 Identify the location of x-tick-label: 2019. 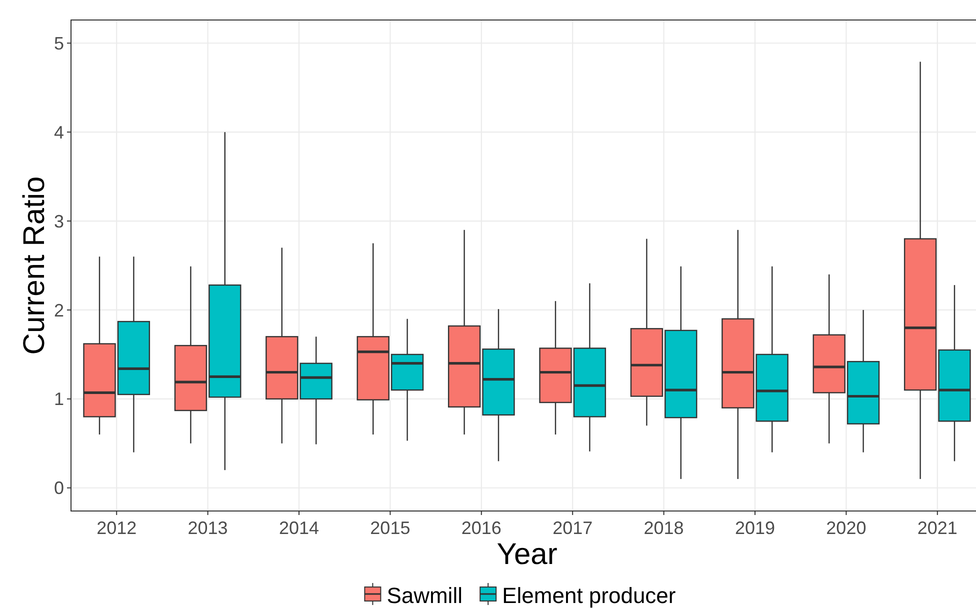
(755, 528).